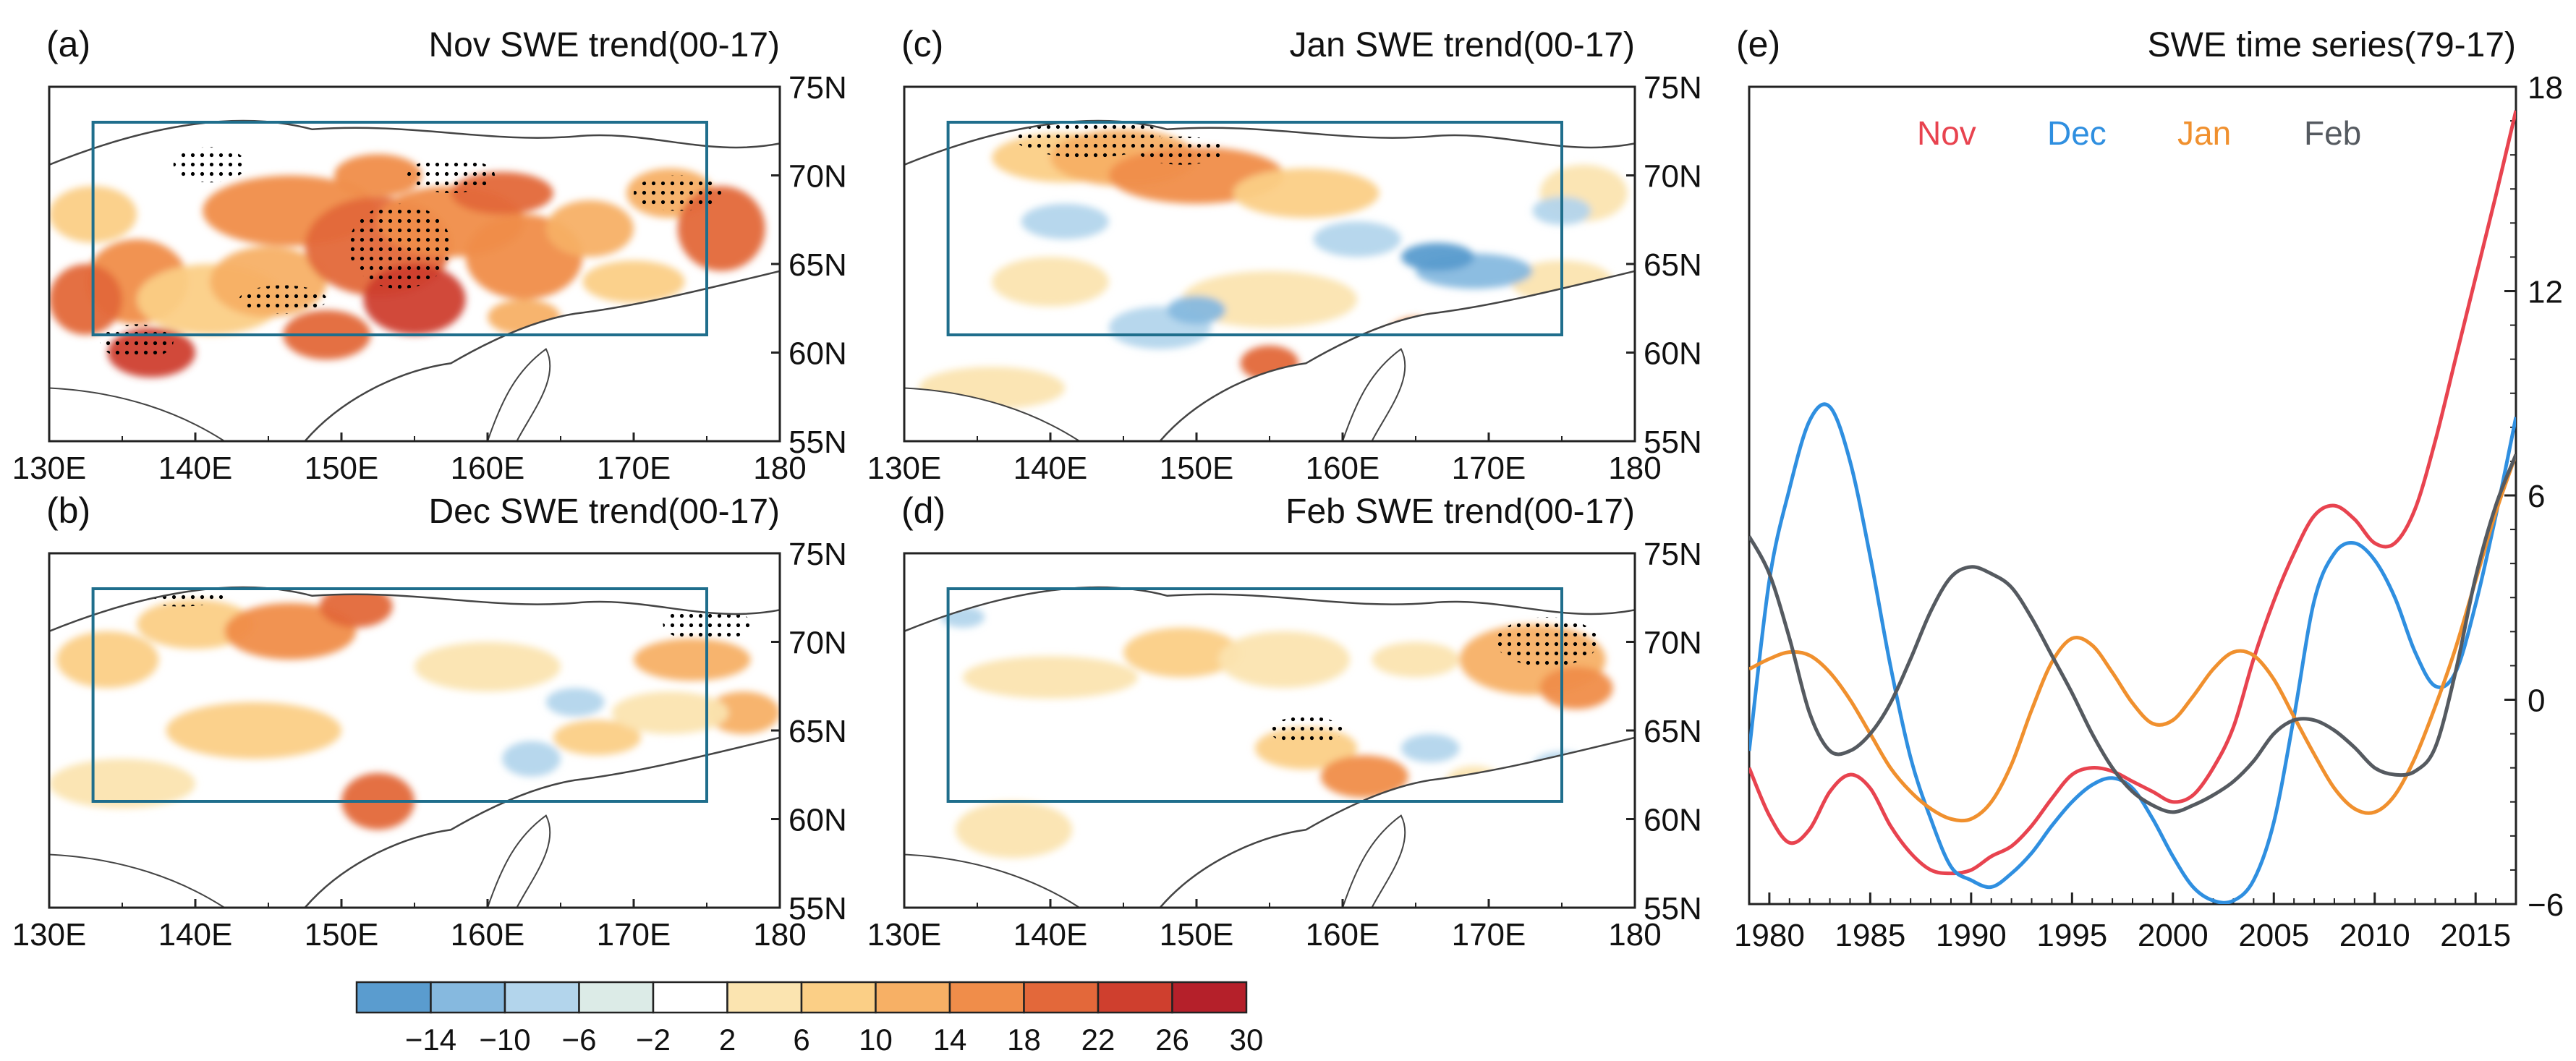 The height and width of the screenshot is (1061, 2576). What do you see at coordinates (2077, 133) in the screenshot?
I see `legend-label-dec: Dec` at bounding box center [2077, 133].